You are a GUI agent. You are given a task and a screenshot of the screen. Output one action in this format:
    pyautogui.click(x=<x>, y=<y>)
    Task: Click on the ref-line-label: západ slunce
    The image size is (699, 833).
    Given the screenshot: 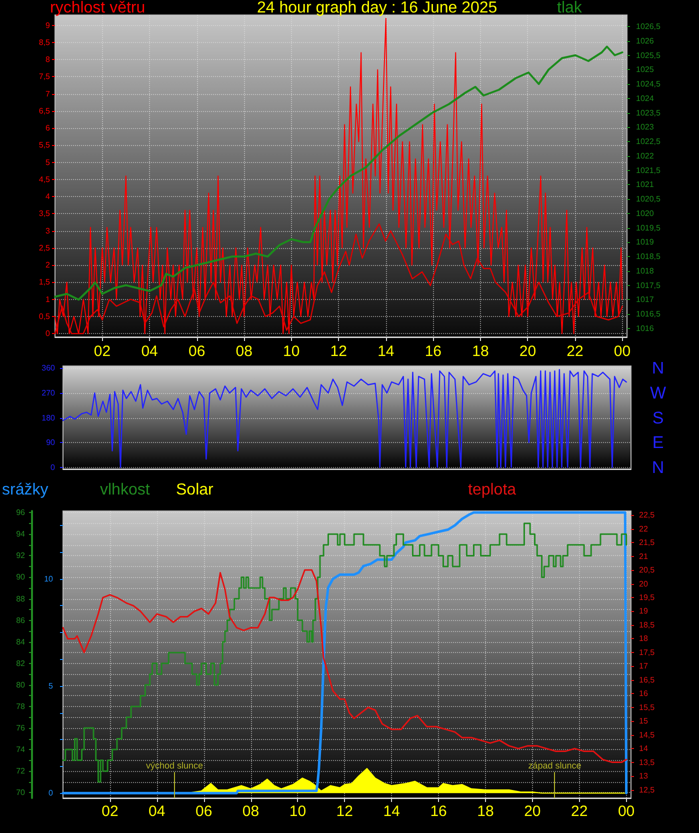 What is the action you would take?
    pyautogui.click(x=555, y=765)
    